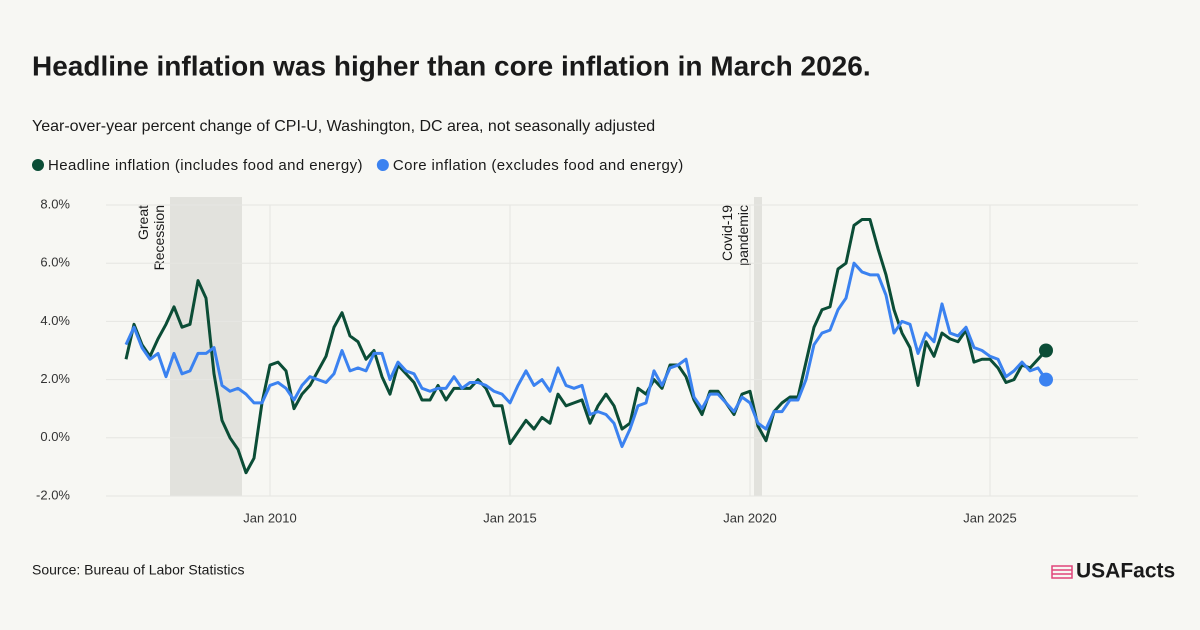  What do you see at coordinates (750, 517) in the screenshot?
I see `x-tick-label: Jan 2020` at bounding box center [750, 517].